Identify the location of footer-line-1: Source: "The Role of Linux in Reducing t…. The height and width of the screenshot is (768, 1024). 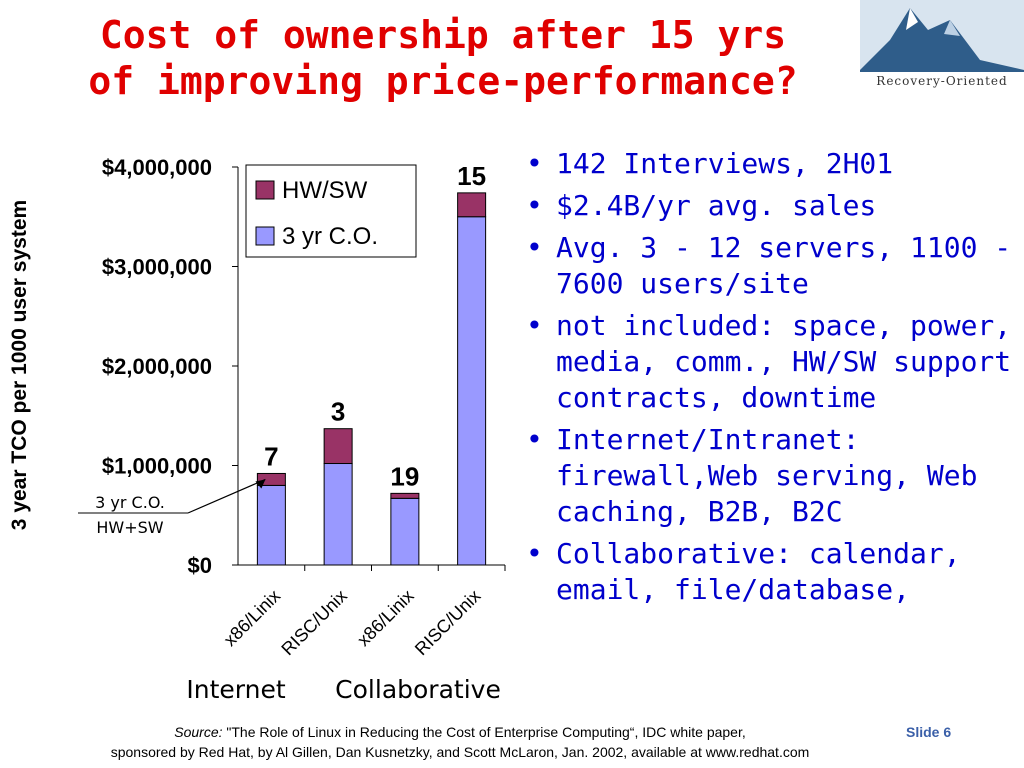
(460, 732).